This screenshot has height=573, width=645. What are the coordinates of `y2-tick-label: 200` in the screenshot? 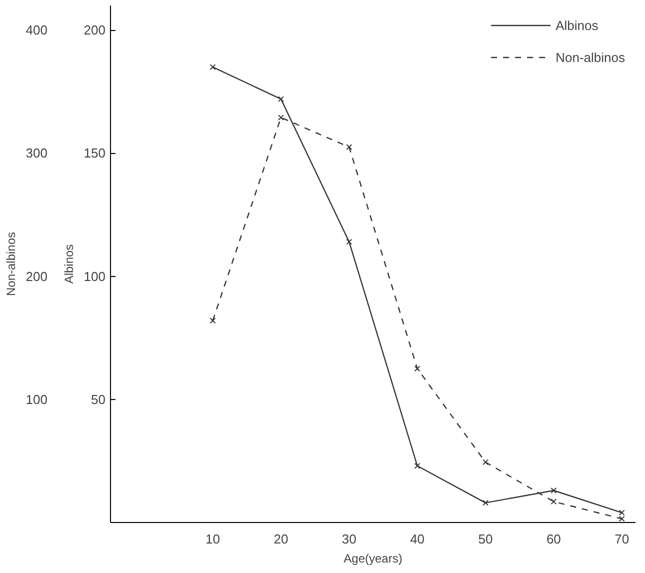 It's located at (37, 276).